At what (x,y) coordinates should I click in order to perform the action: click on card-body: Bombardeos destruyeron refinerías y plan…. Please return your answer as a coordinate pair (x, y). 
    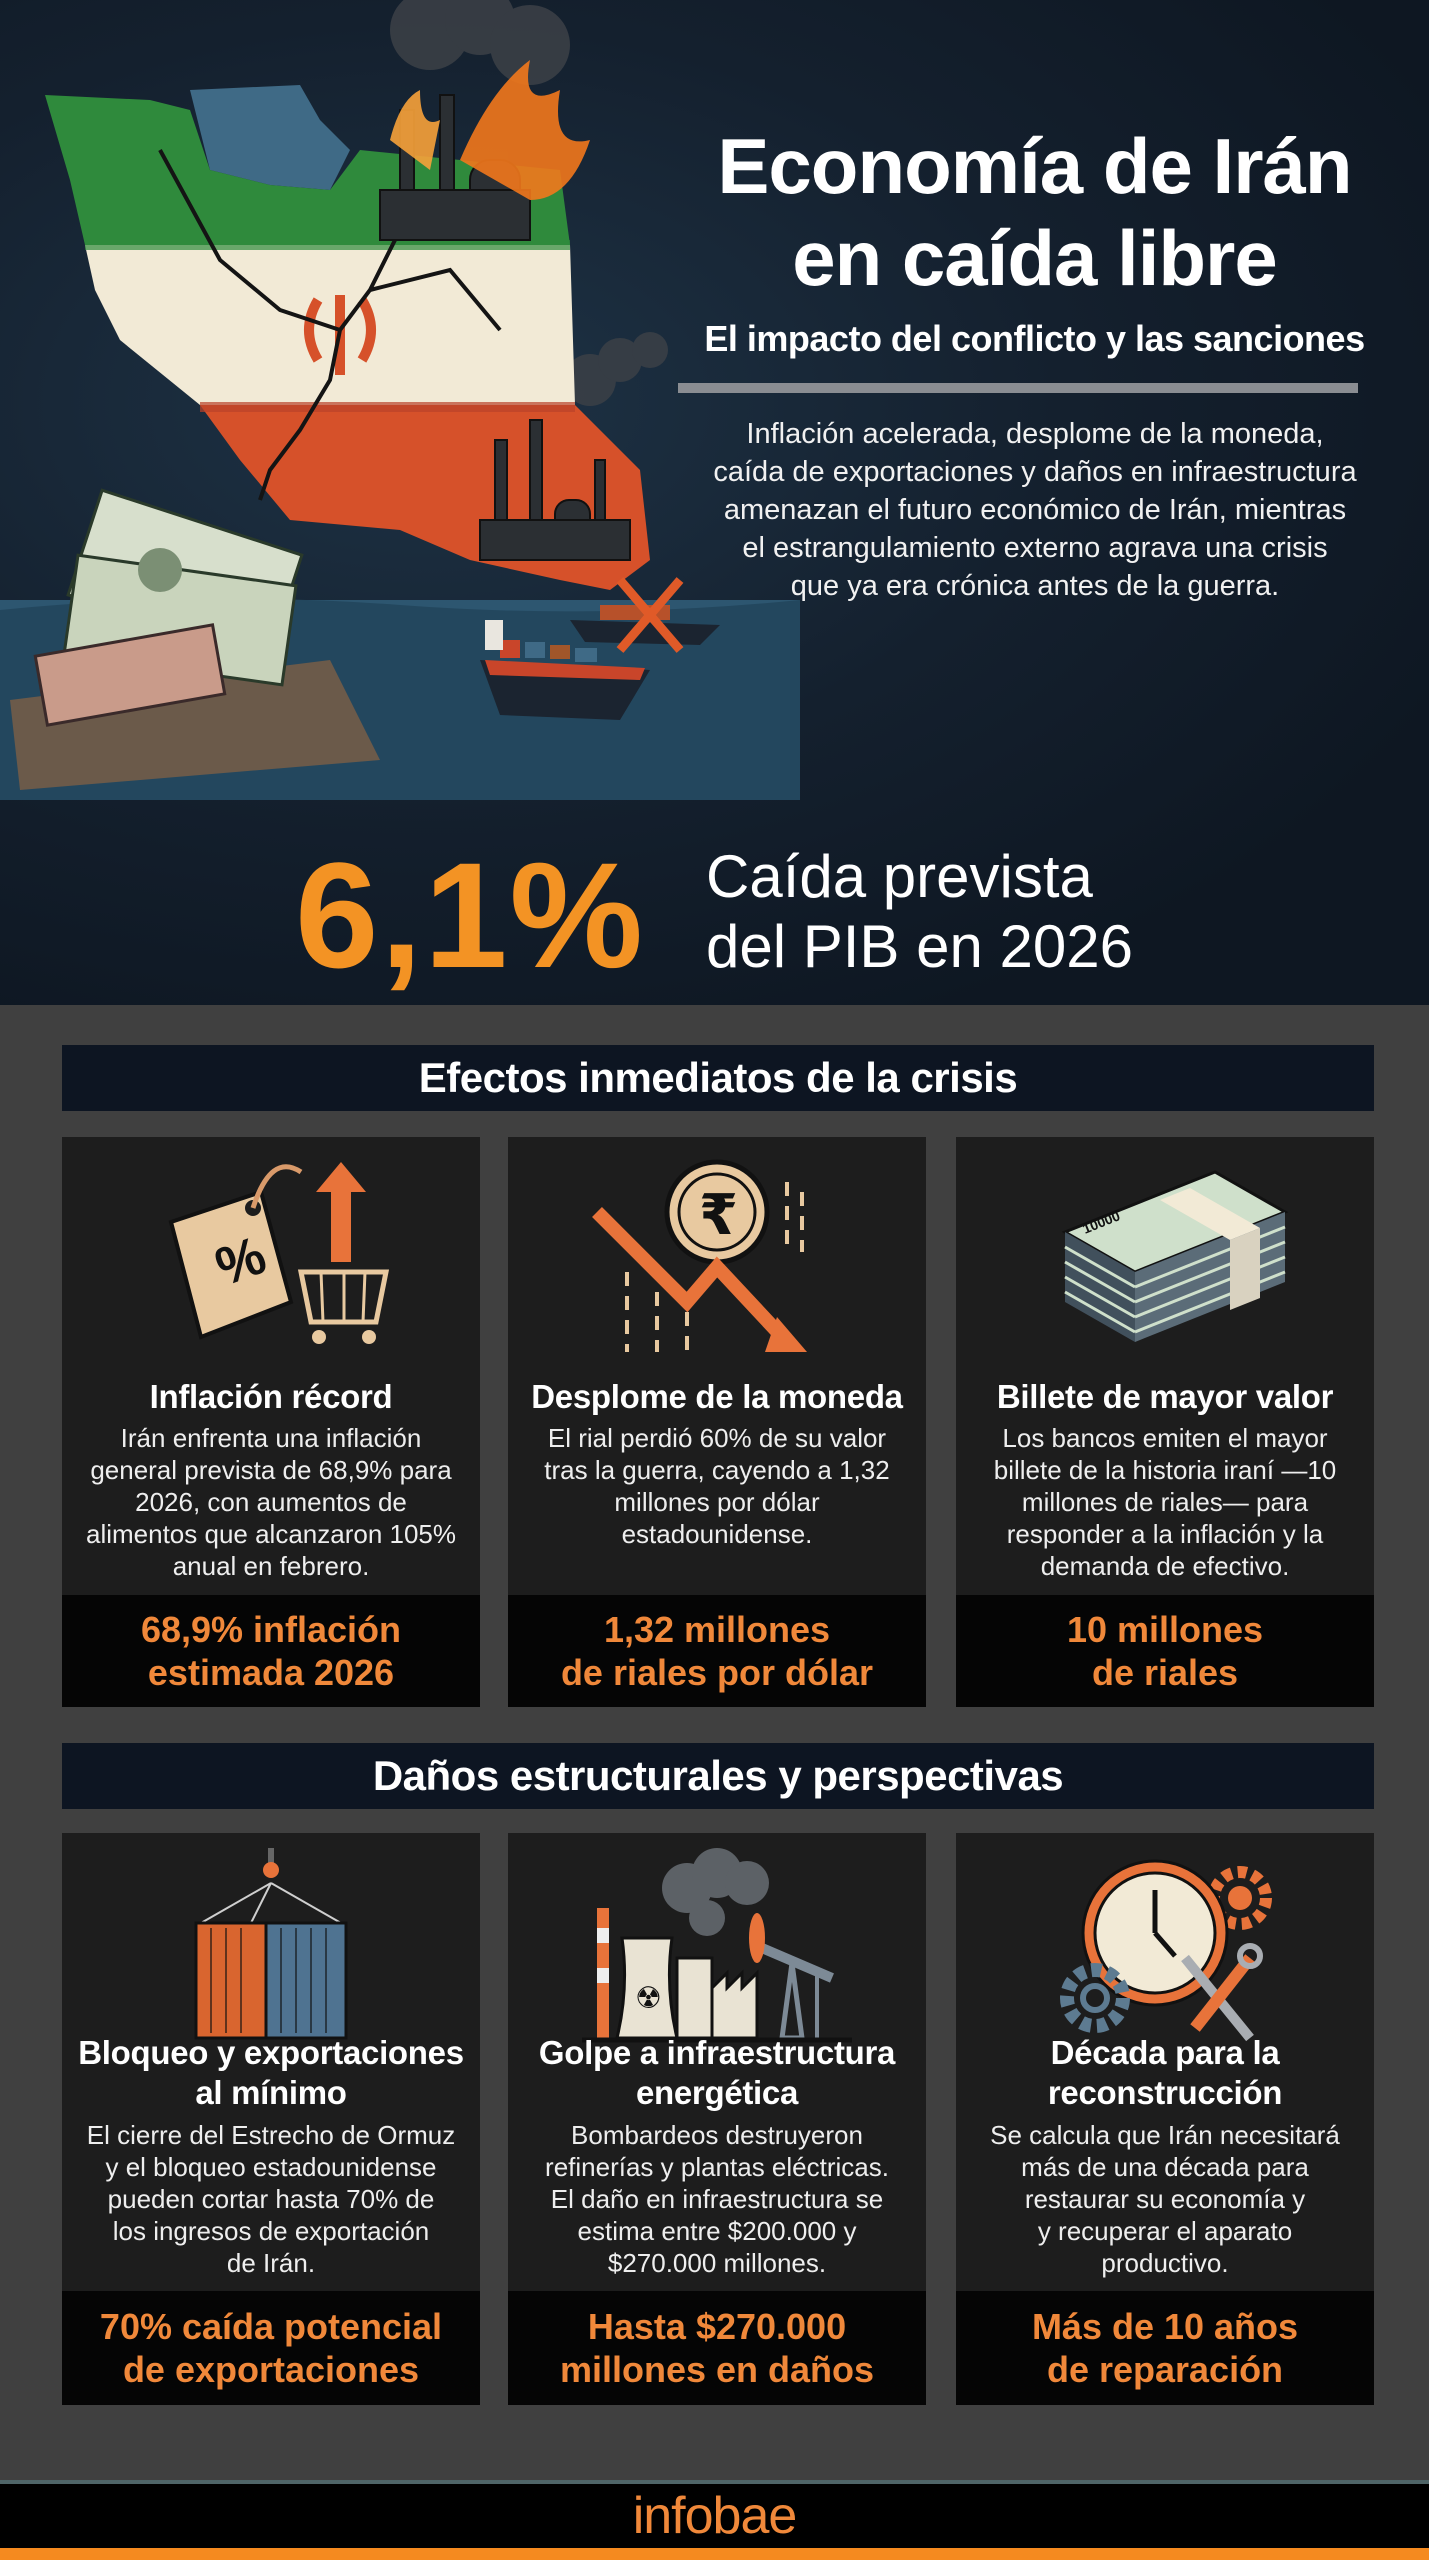
    Looking at the image, I should click on (717, 2199).